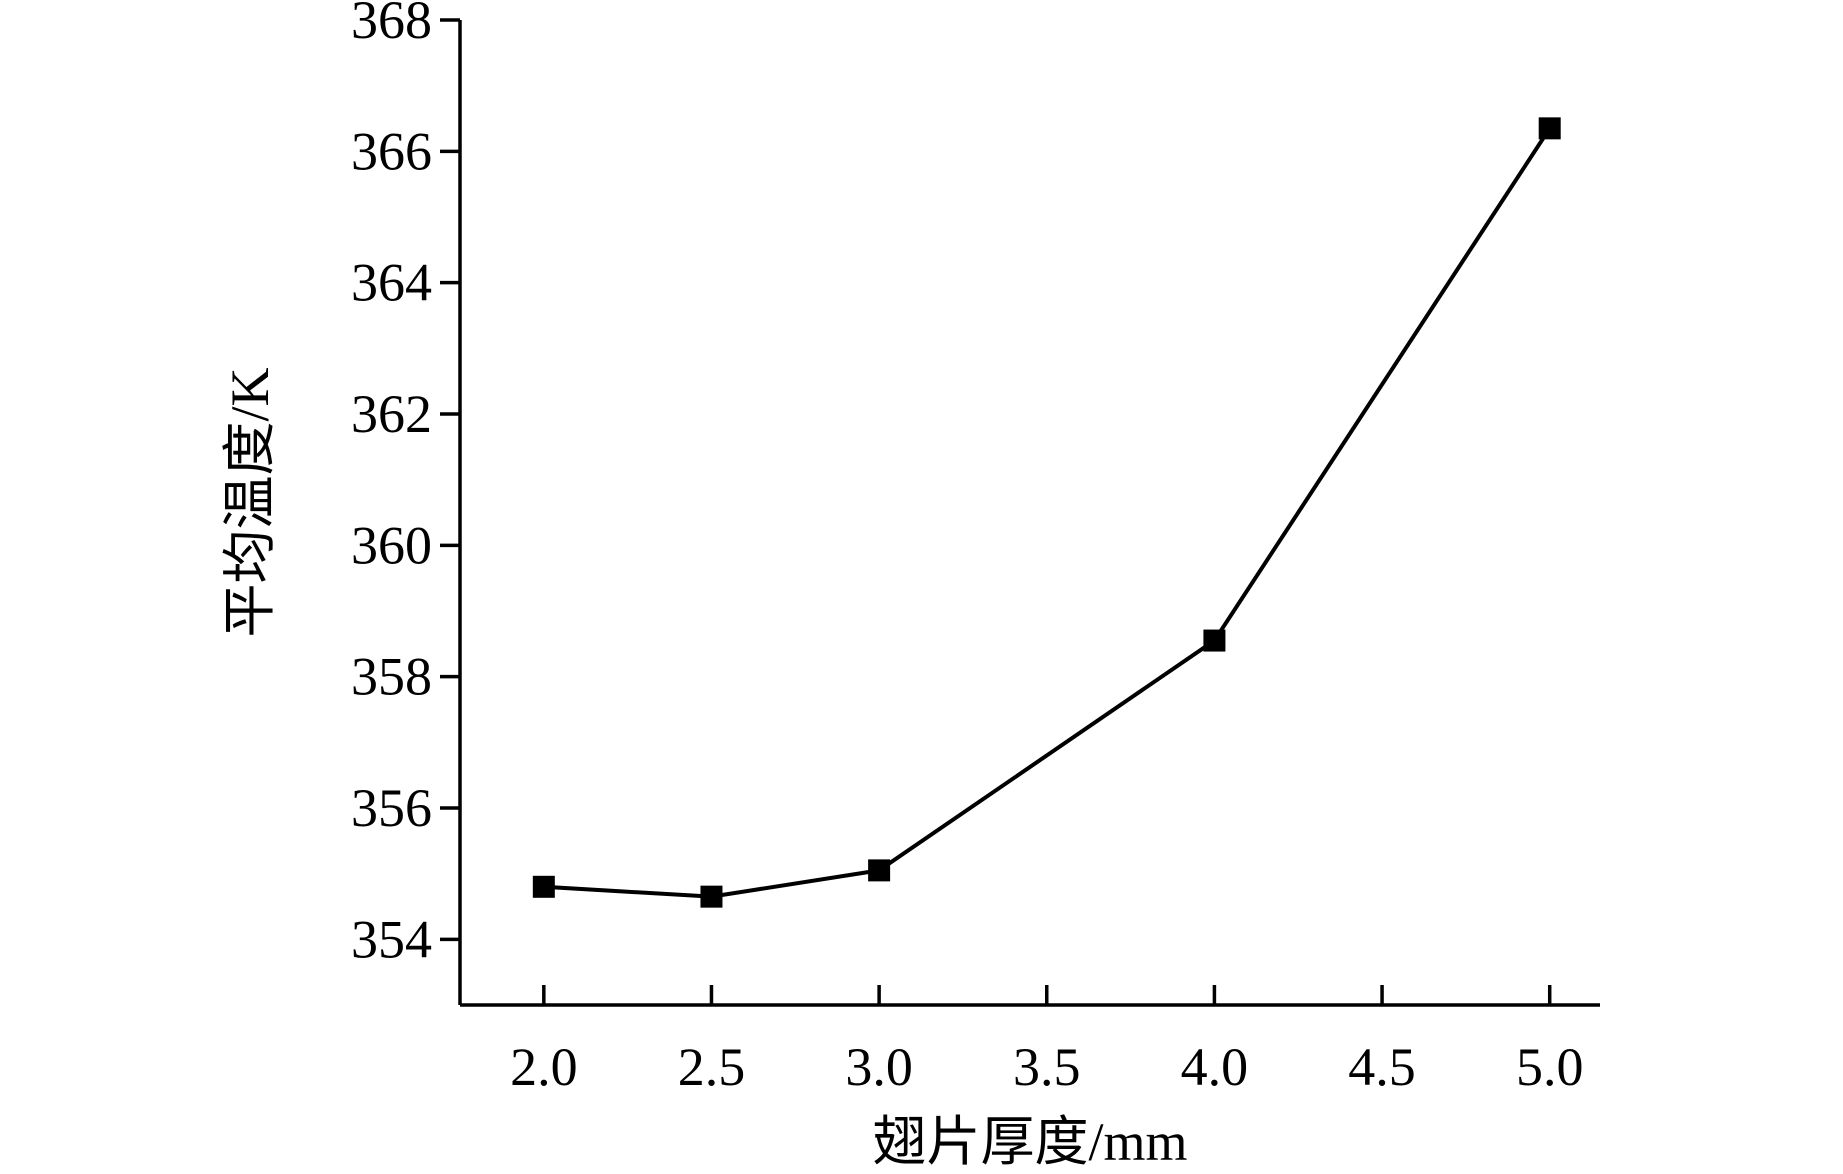  Describe the element at coordinates (1029, 1140) in the screenshot. I see `x-axis-title: 翅片厚度/mm` at that location.